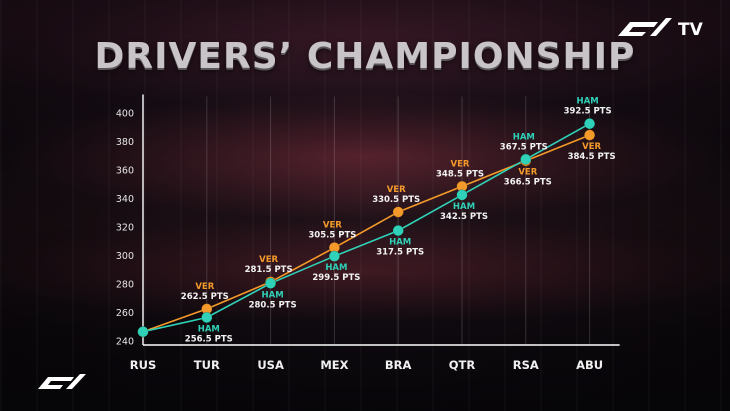 Image resolution: width=730 pixels, height=411 pixels. Describe the element at coordinates (592, 157) in the screenshot. I see `data-label-value: 384.5 PTS` at that location.